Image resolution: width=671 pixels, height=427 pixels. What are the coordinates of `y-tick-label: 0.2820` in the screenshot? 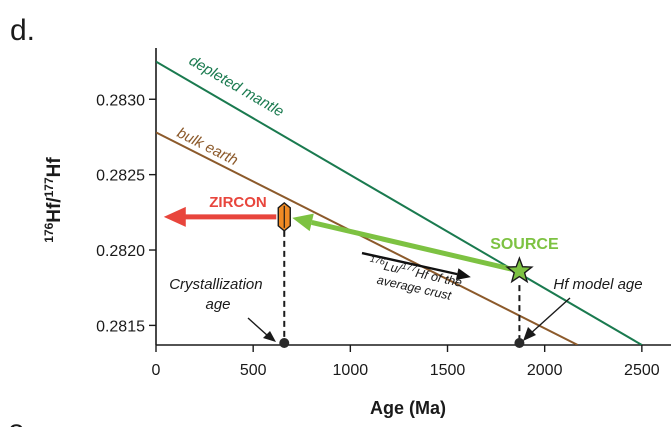 It's located at (120, 251).